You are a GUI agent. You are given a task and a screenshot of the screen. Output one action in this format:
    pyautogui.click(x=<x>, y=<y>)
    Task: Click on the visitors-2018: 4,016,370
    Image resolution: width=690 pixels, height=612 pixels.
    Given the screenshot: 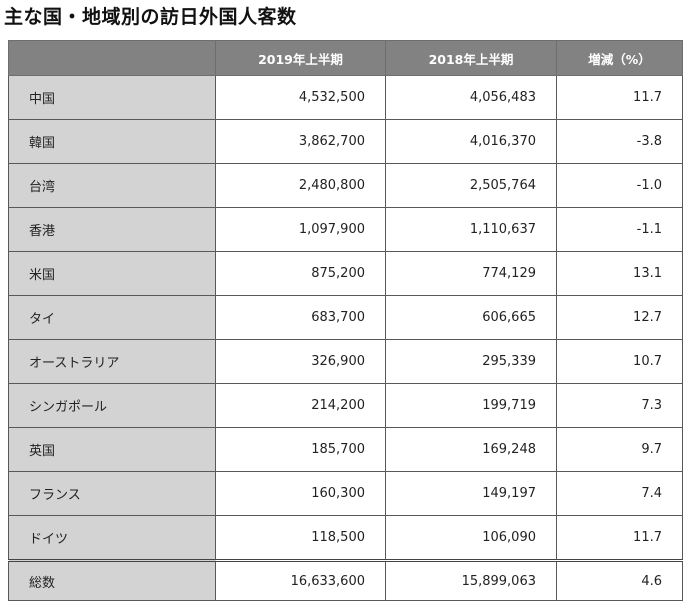 What is the action you would take?
    pyautogui.click(x=471, y=141)
    